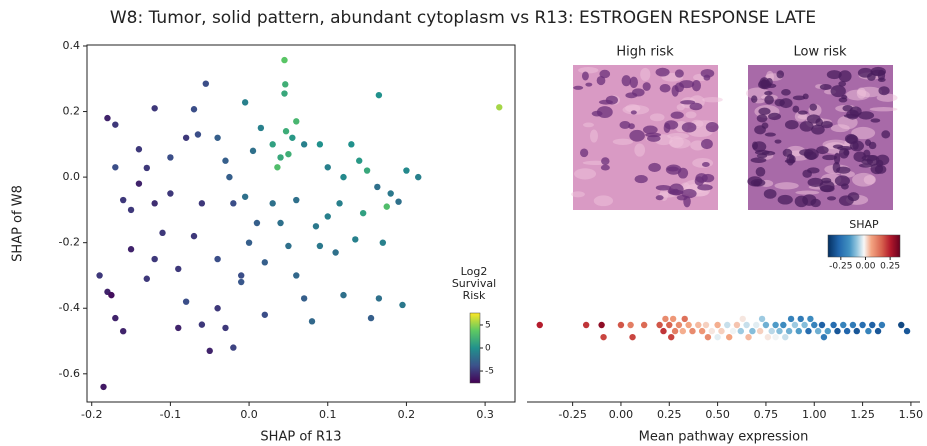 The width and height of the screenshot is (927, 446). I want to click on y-tick-label: 0.4, so click(72, 45).